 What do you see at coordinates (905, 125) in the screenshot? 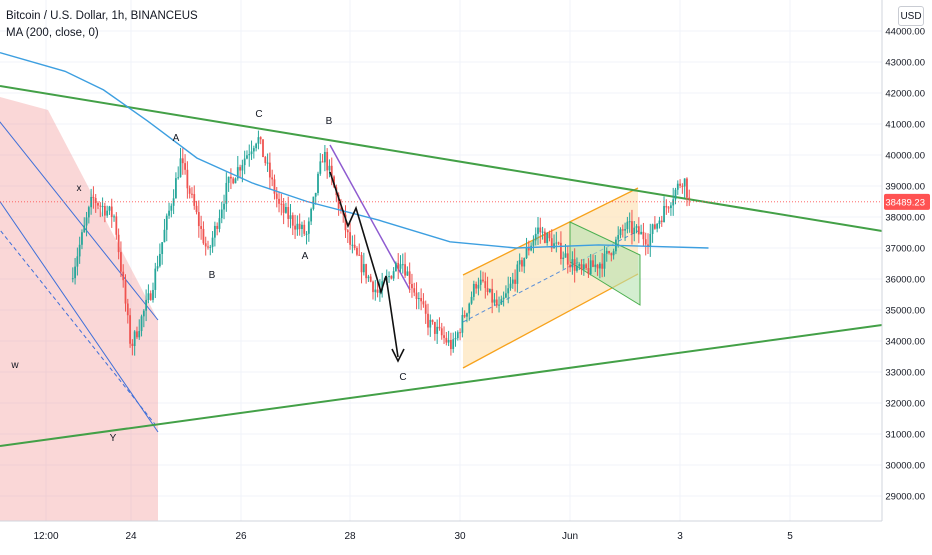
I see `price-tick-label: 41000.00` at bounding box center [905, 125].